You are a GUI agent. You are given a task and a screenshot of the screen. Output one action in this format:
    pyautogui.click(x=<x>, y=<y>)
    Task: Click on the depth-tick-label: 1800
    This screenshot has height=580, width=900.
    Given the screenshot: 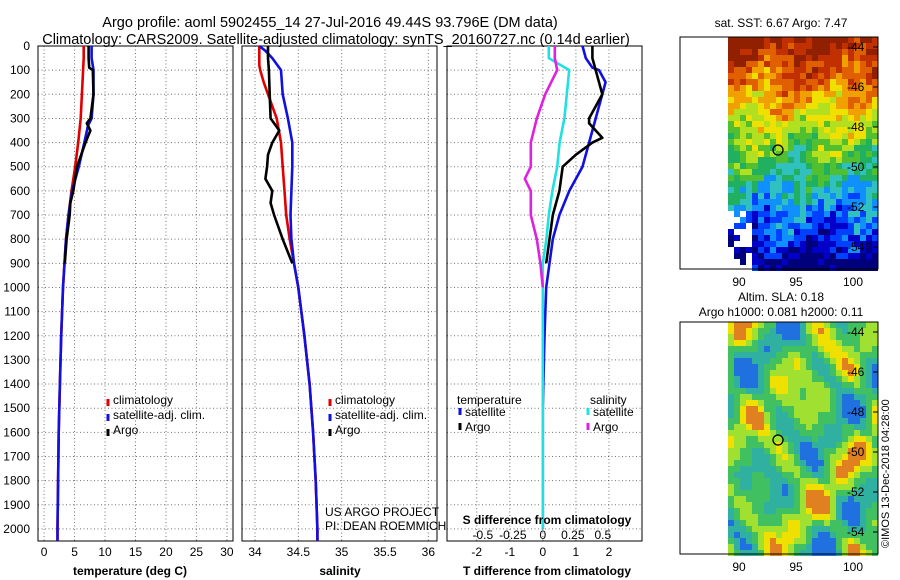 What is the action you would take?
    pyautogui.click(x=16, y=481)
    